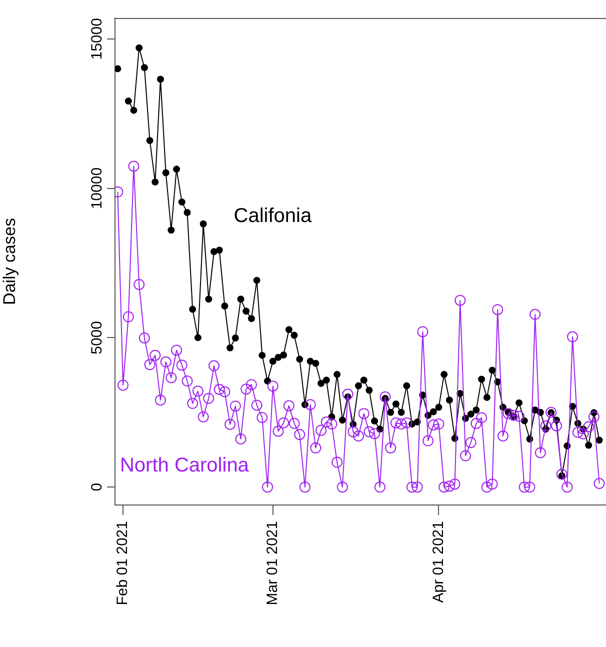 This screenshot has height=647, width=606. I want to click on y-axis-title: Daily cases, so click(9, 261).